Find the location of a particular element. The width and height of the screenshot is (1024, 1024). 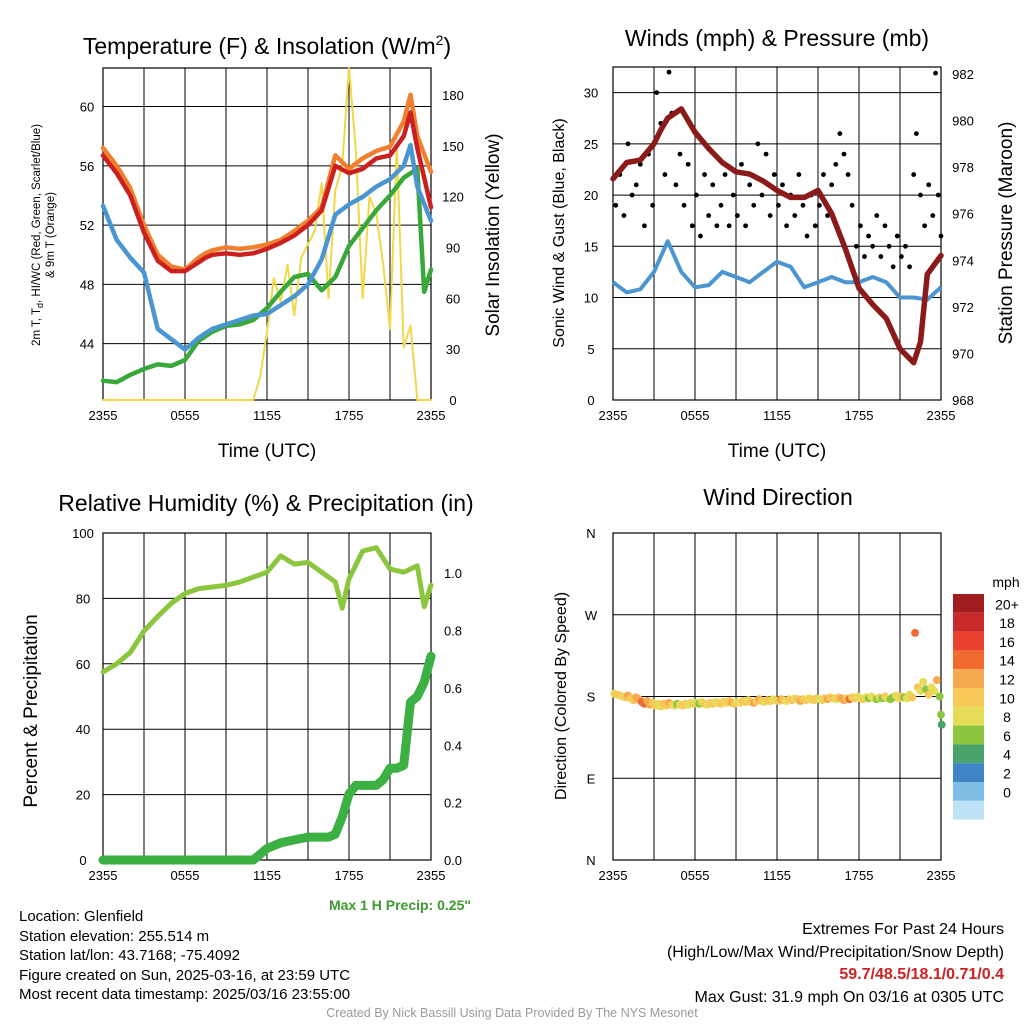

humidity-line is located at coordinates (267, 610).